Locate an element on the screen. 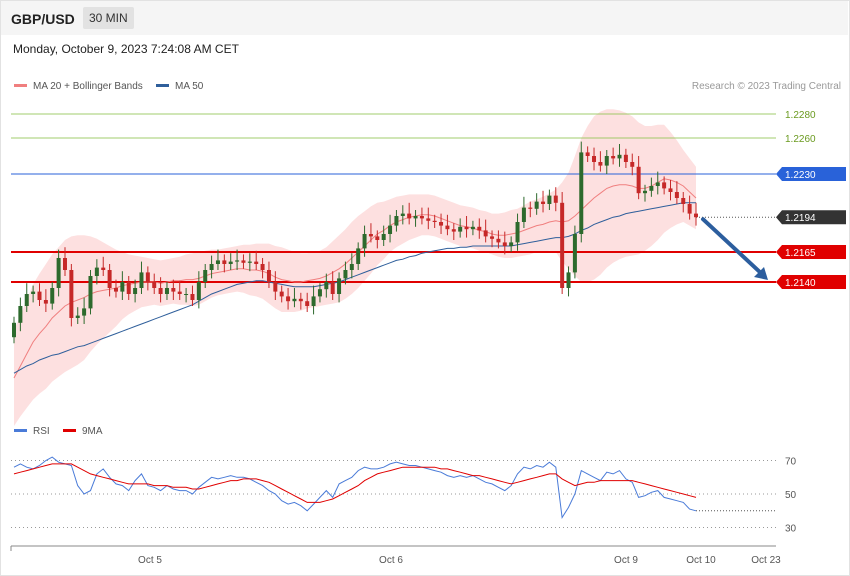  forecast-arrowhead is located at coordinates (761, 273).